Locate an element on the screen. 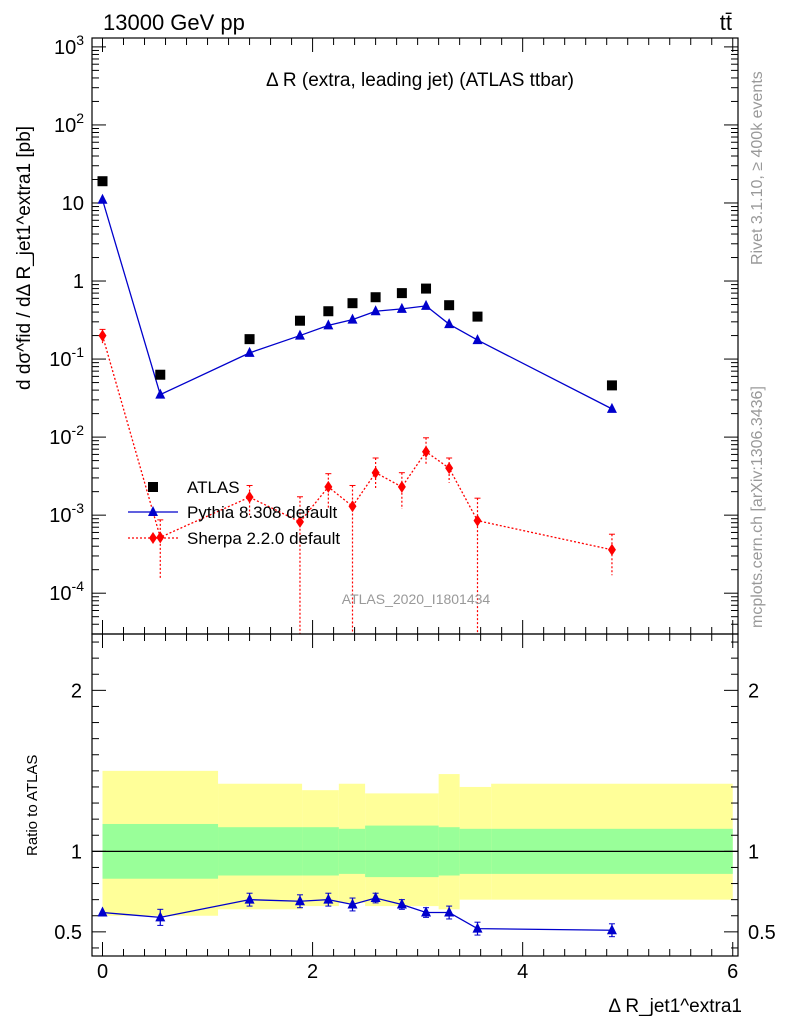 This screenshot has height=1024, width=786. top-y-tick-label: 10² is located at coordinates (69, 123).